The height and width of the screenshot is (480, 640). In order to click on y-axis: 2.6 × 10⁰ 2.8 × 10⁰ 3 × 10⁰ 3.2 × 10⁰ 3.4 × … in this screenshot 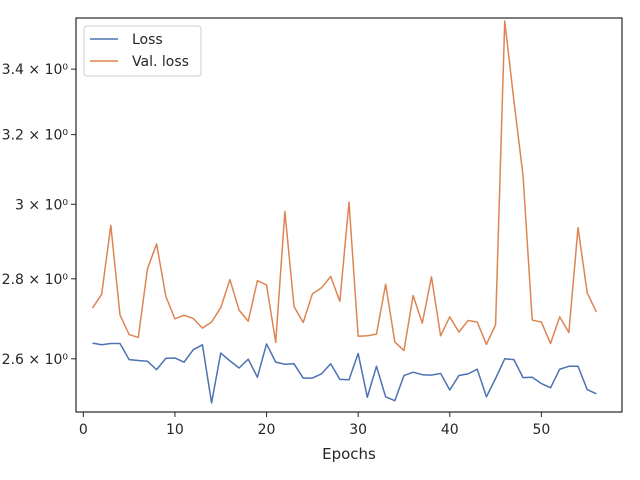, I will do `click(39, 215)`.